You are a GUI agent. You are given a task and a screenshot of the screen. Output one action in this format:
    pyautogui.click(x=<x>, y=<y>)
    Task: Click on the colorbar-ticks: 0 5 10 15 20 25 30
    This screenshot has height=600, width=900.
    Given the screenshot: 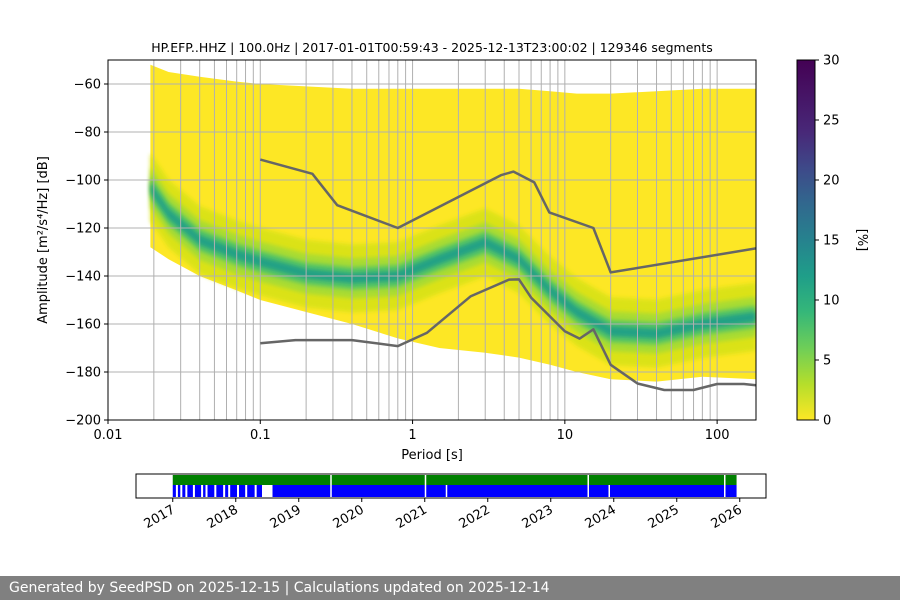 What is the action you would take?
    pyautogui.click(x=827, y=241)
    